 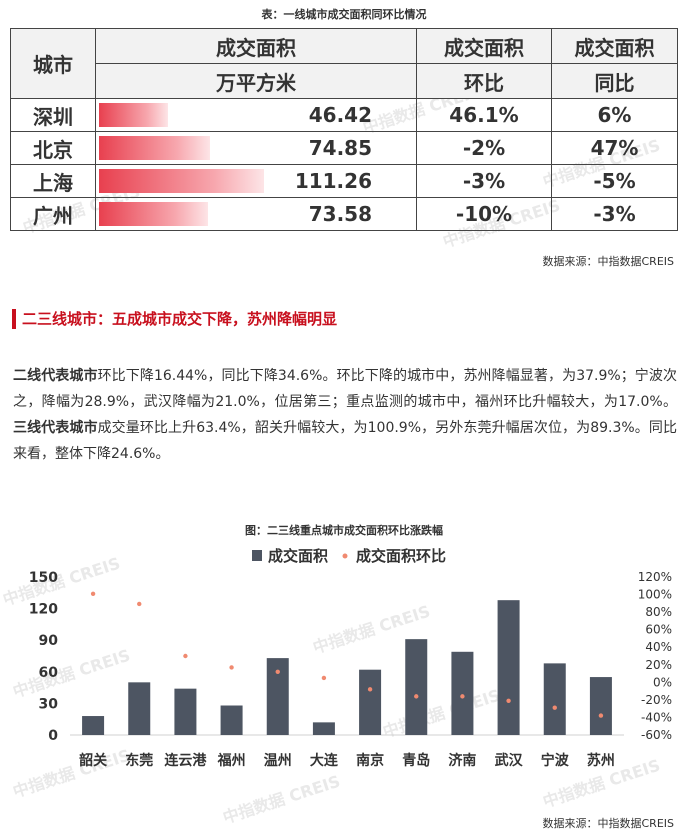 I want to click on bar-武汉, so click(x=508, y=667).